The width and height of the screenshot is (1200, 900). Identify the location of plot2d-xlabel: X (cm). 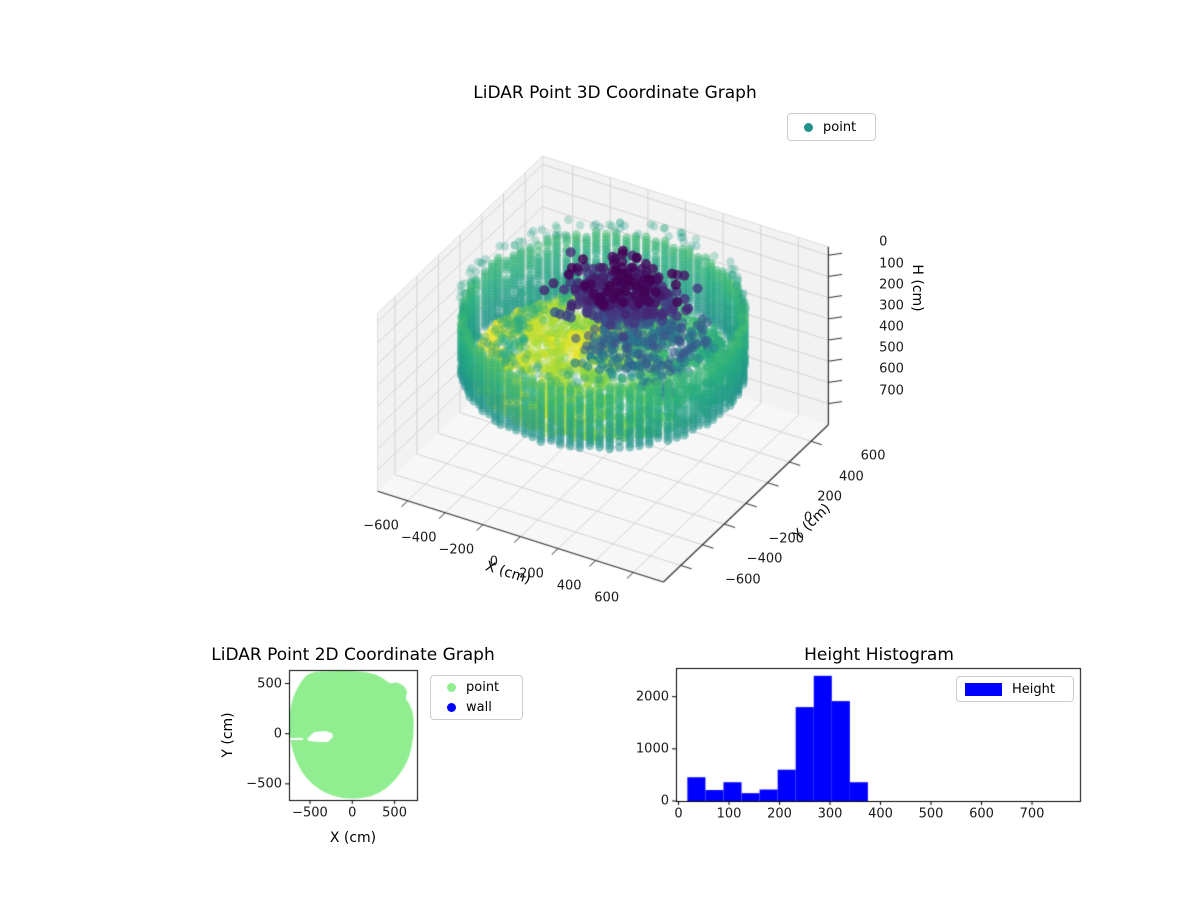
(353, 838).